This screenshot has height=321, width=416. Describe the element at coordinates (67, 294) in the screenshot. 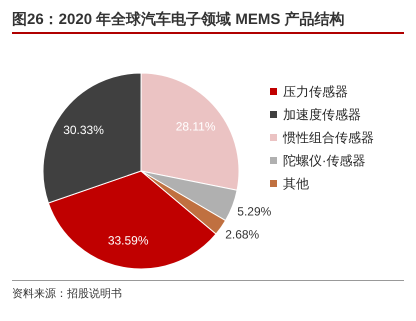

I see `text: 资料来源：招股说明书` at that location.